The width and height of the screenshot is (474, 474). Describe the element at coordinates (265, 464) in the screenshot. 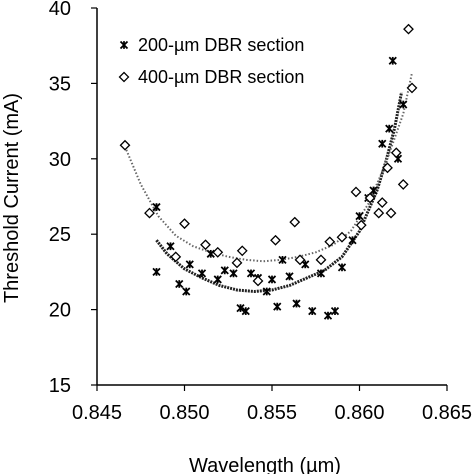

I see `x-axis-title: Wavelength (µm)` at that location.